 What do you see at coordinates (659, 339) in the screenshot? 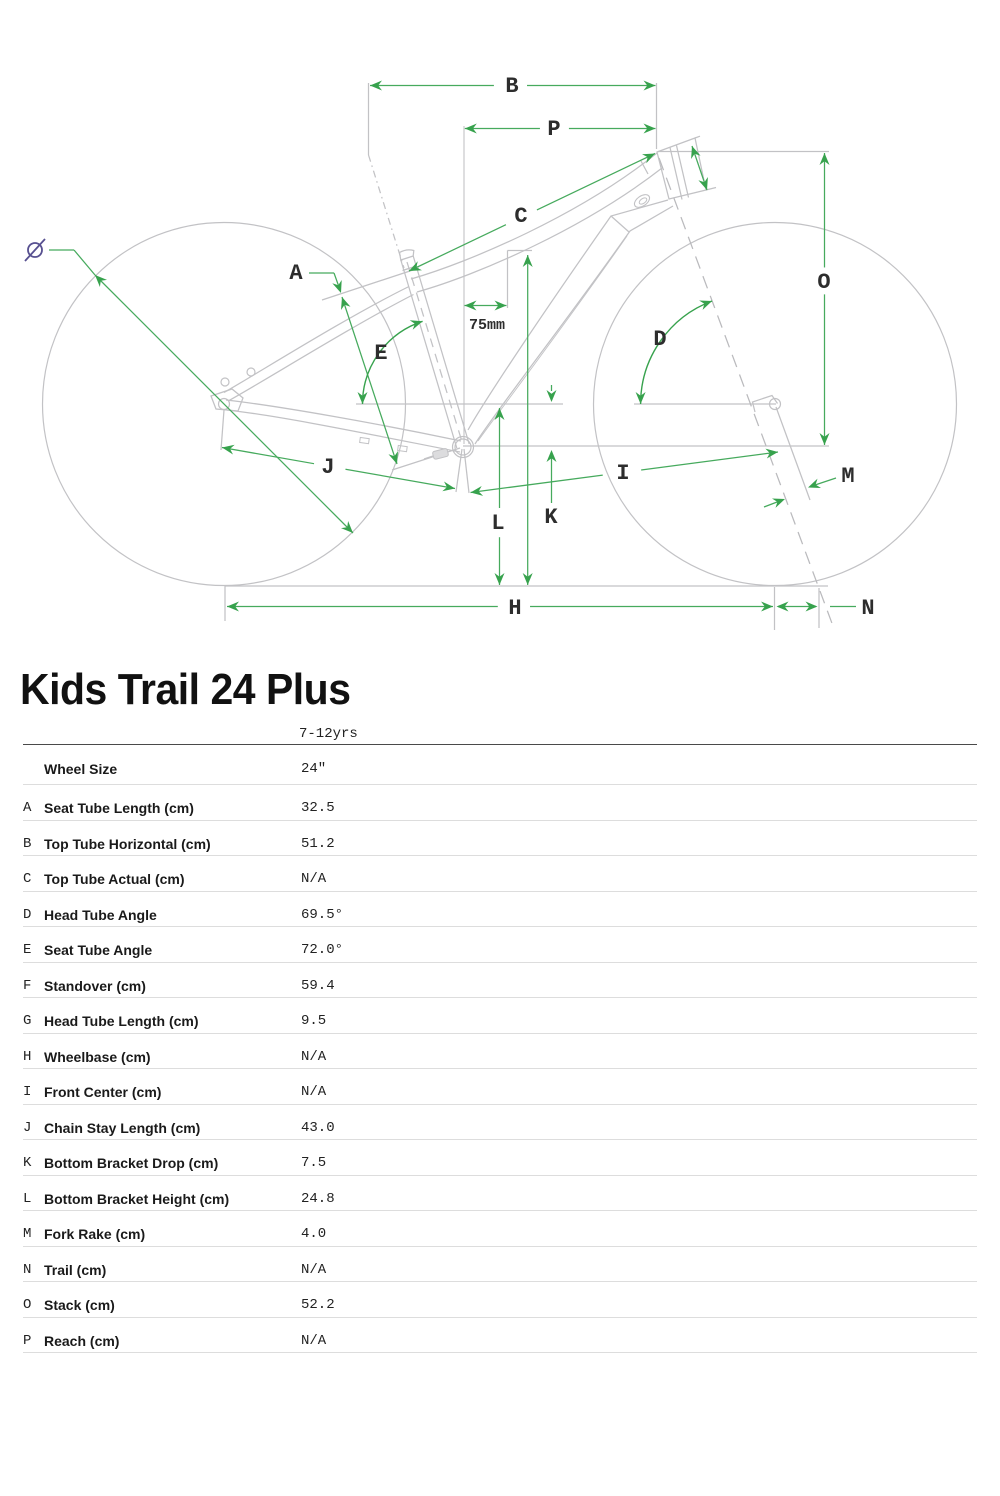
I see `svg-text: D` at bounding box center [659, 339].